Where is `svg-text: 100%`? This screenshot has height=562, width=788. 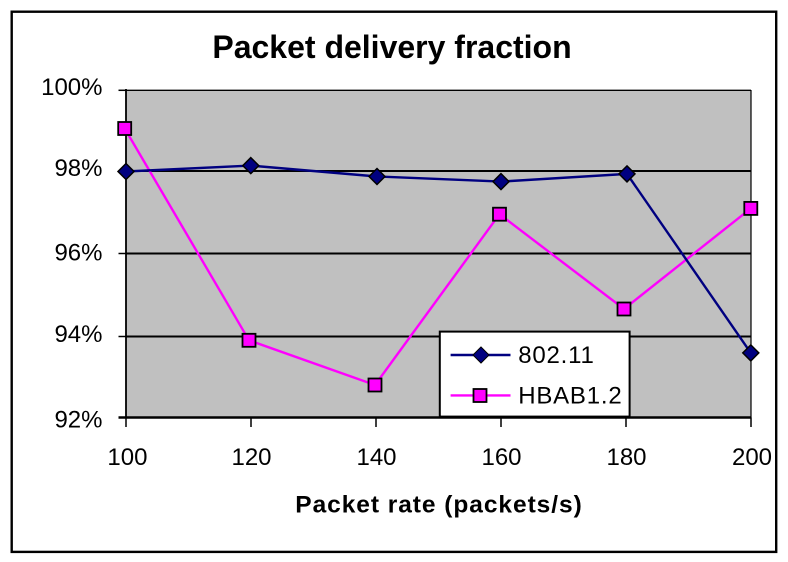
svg-text: 100% is located at coordinates (71, 87).